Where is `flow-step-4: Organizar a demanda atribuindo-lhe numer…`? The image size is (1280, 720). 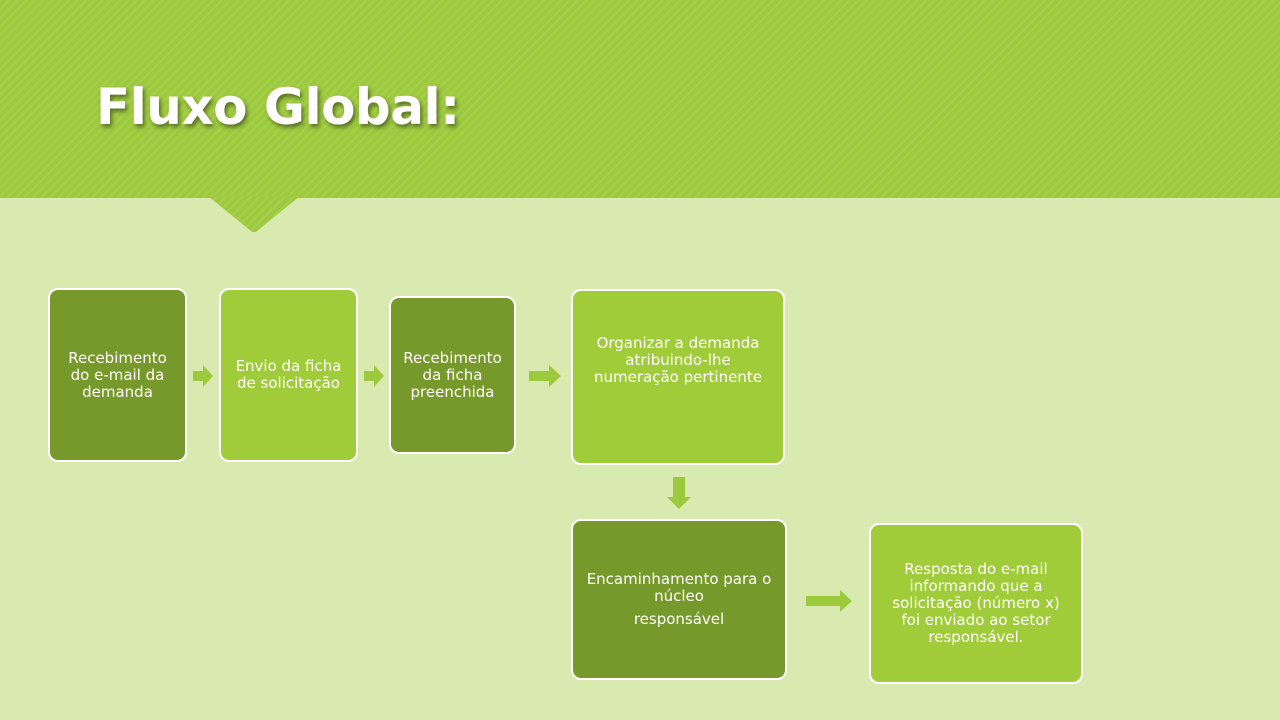 flow-step-4: Organizar a demanda atribuindo-lhe numer… is located at coordinates (678, 377).